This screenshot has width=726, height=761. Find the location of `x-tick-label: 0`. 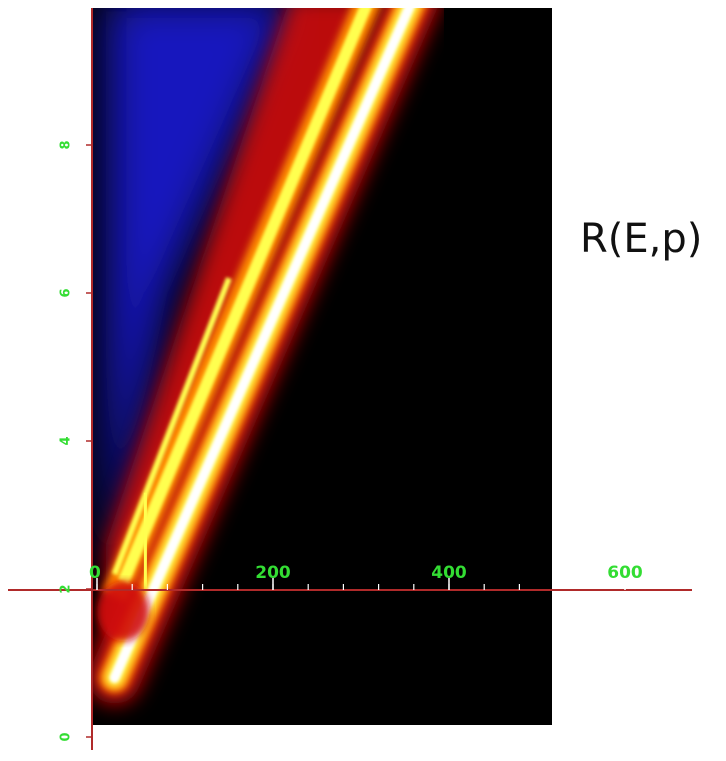

x-tick-label: 0 is located at coordinates (95, 573).